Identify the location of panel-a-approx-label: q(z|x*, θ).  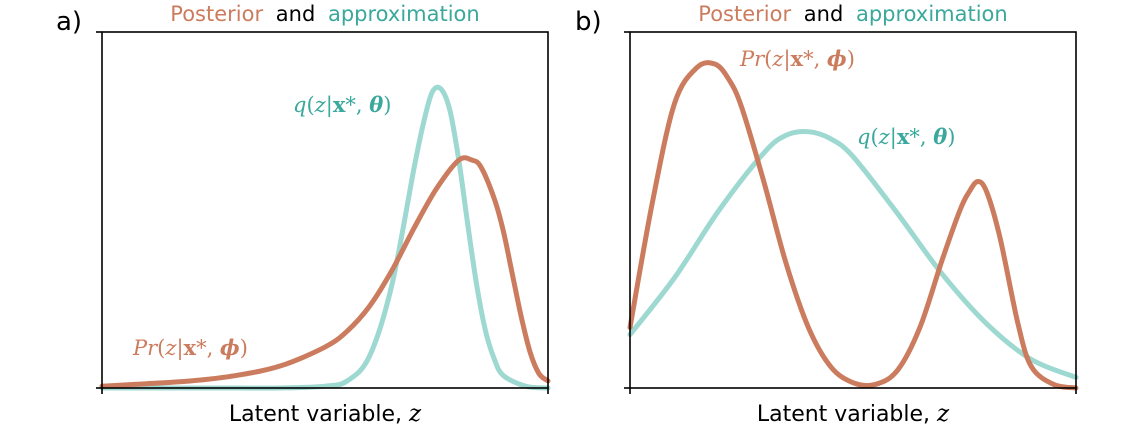
(342, 105).